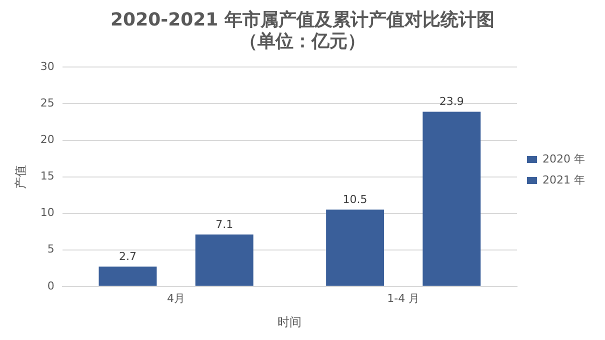 Image resolution: width=605 pixels, height=340 pixels. Describe the element at coordinates (403, 298) in the screenshot. I see `x-tick-label: 1-4 月` at that location.